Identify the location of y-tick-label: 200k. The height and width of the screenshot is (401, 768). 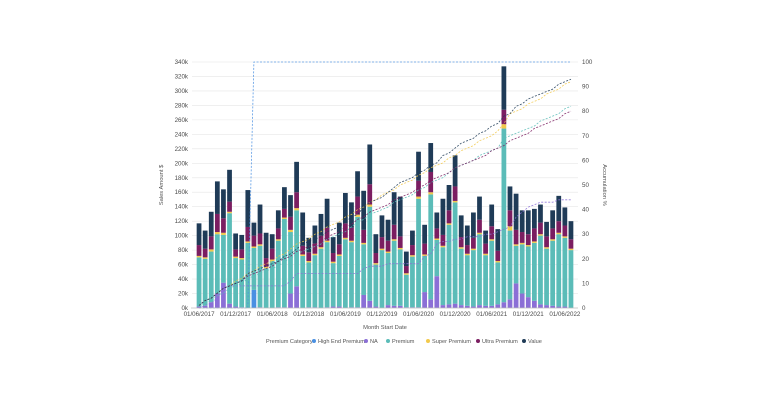
(182, 163).